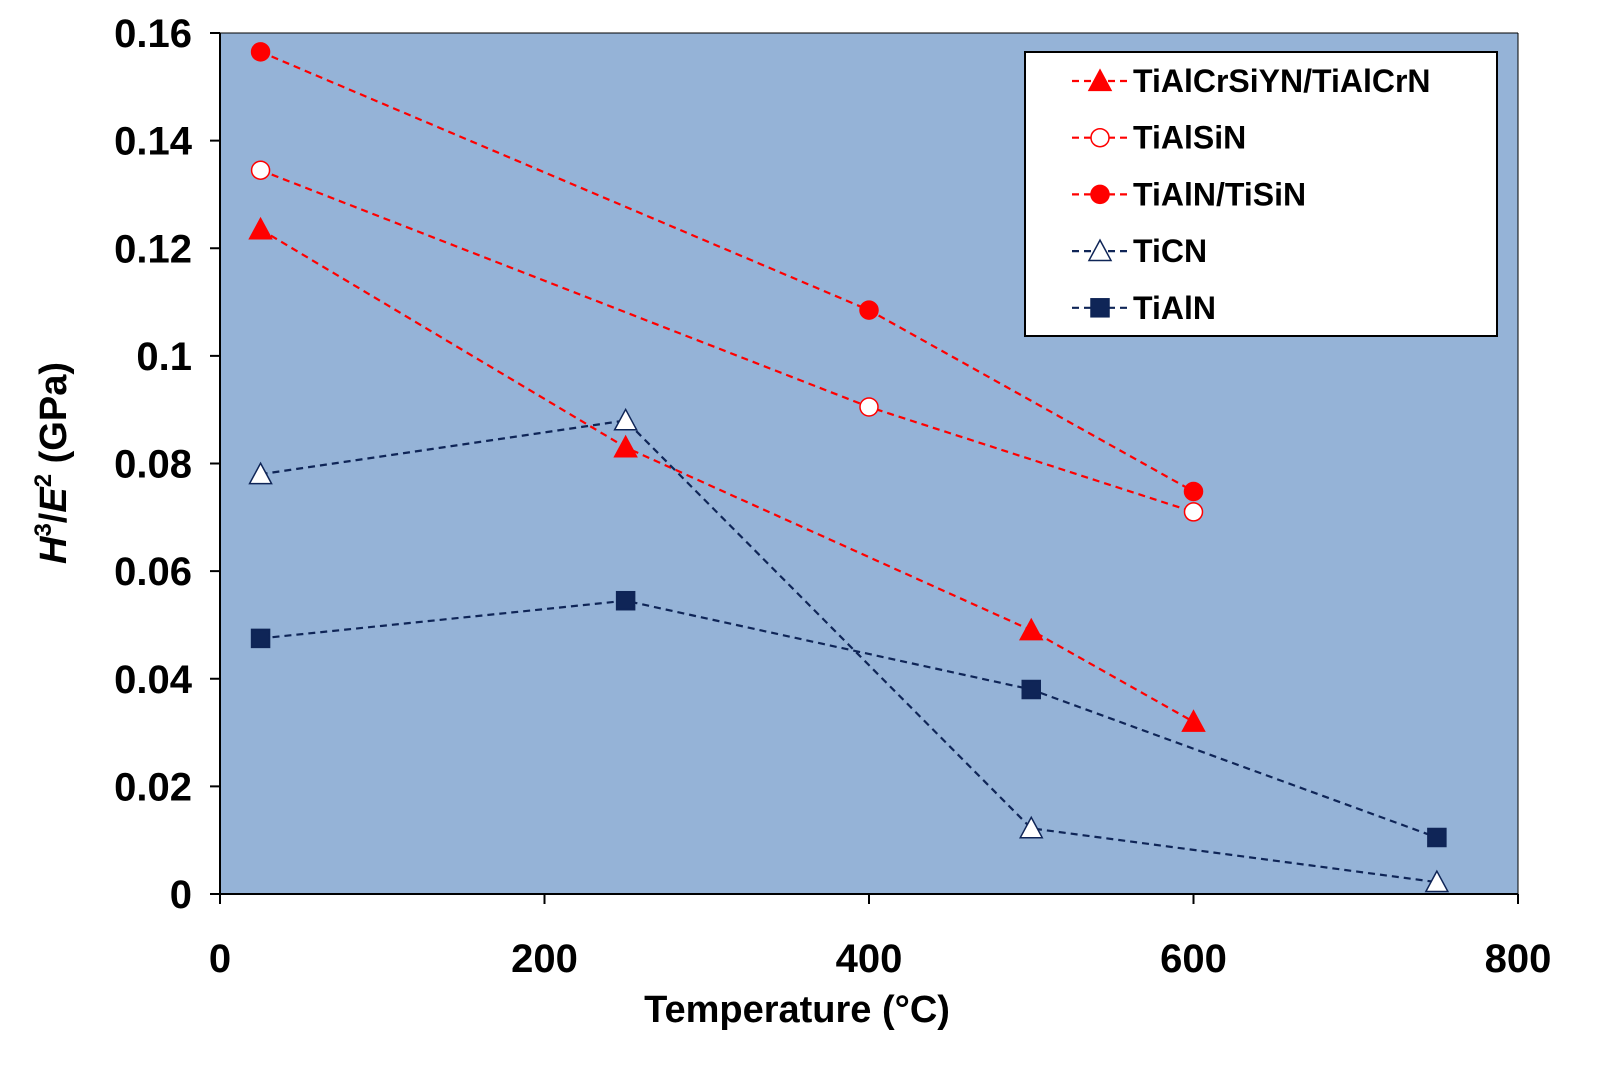  I want to click on x-tick-label: 400, so click(869, 959).